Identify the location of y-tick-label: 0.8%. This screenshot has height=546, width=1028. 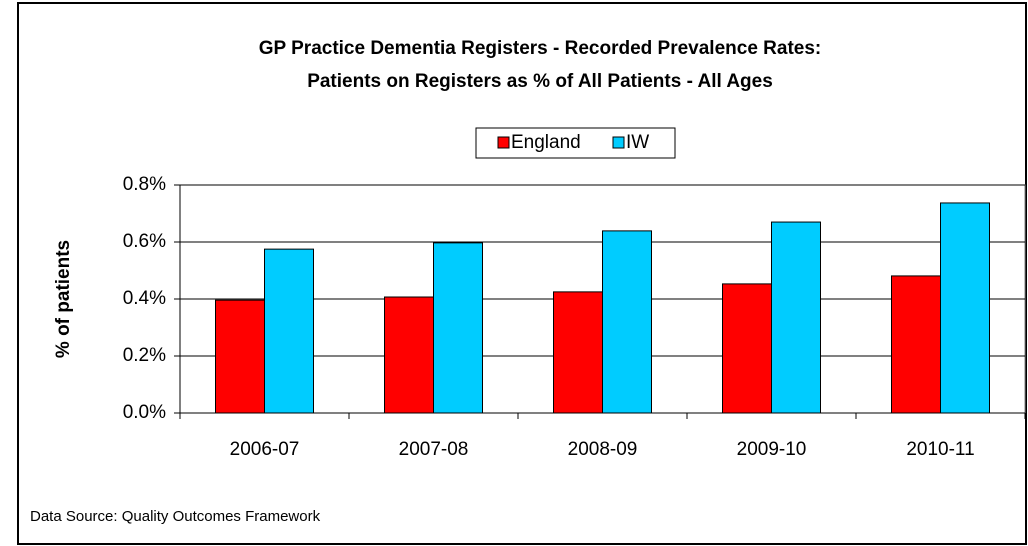
(144, 184).